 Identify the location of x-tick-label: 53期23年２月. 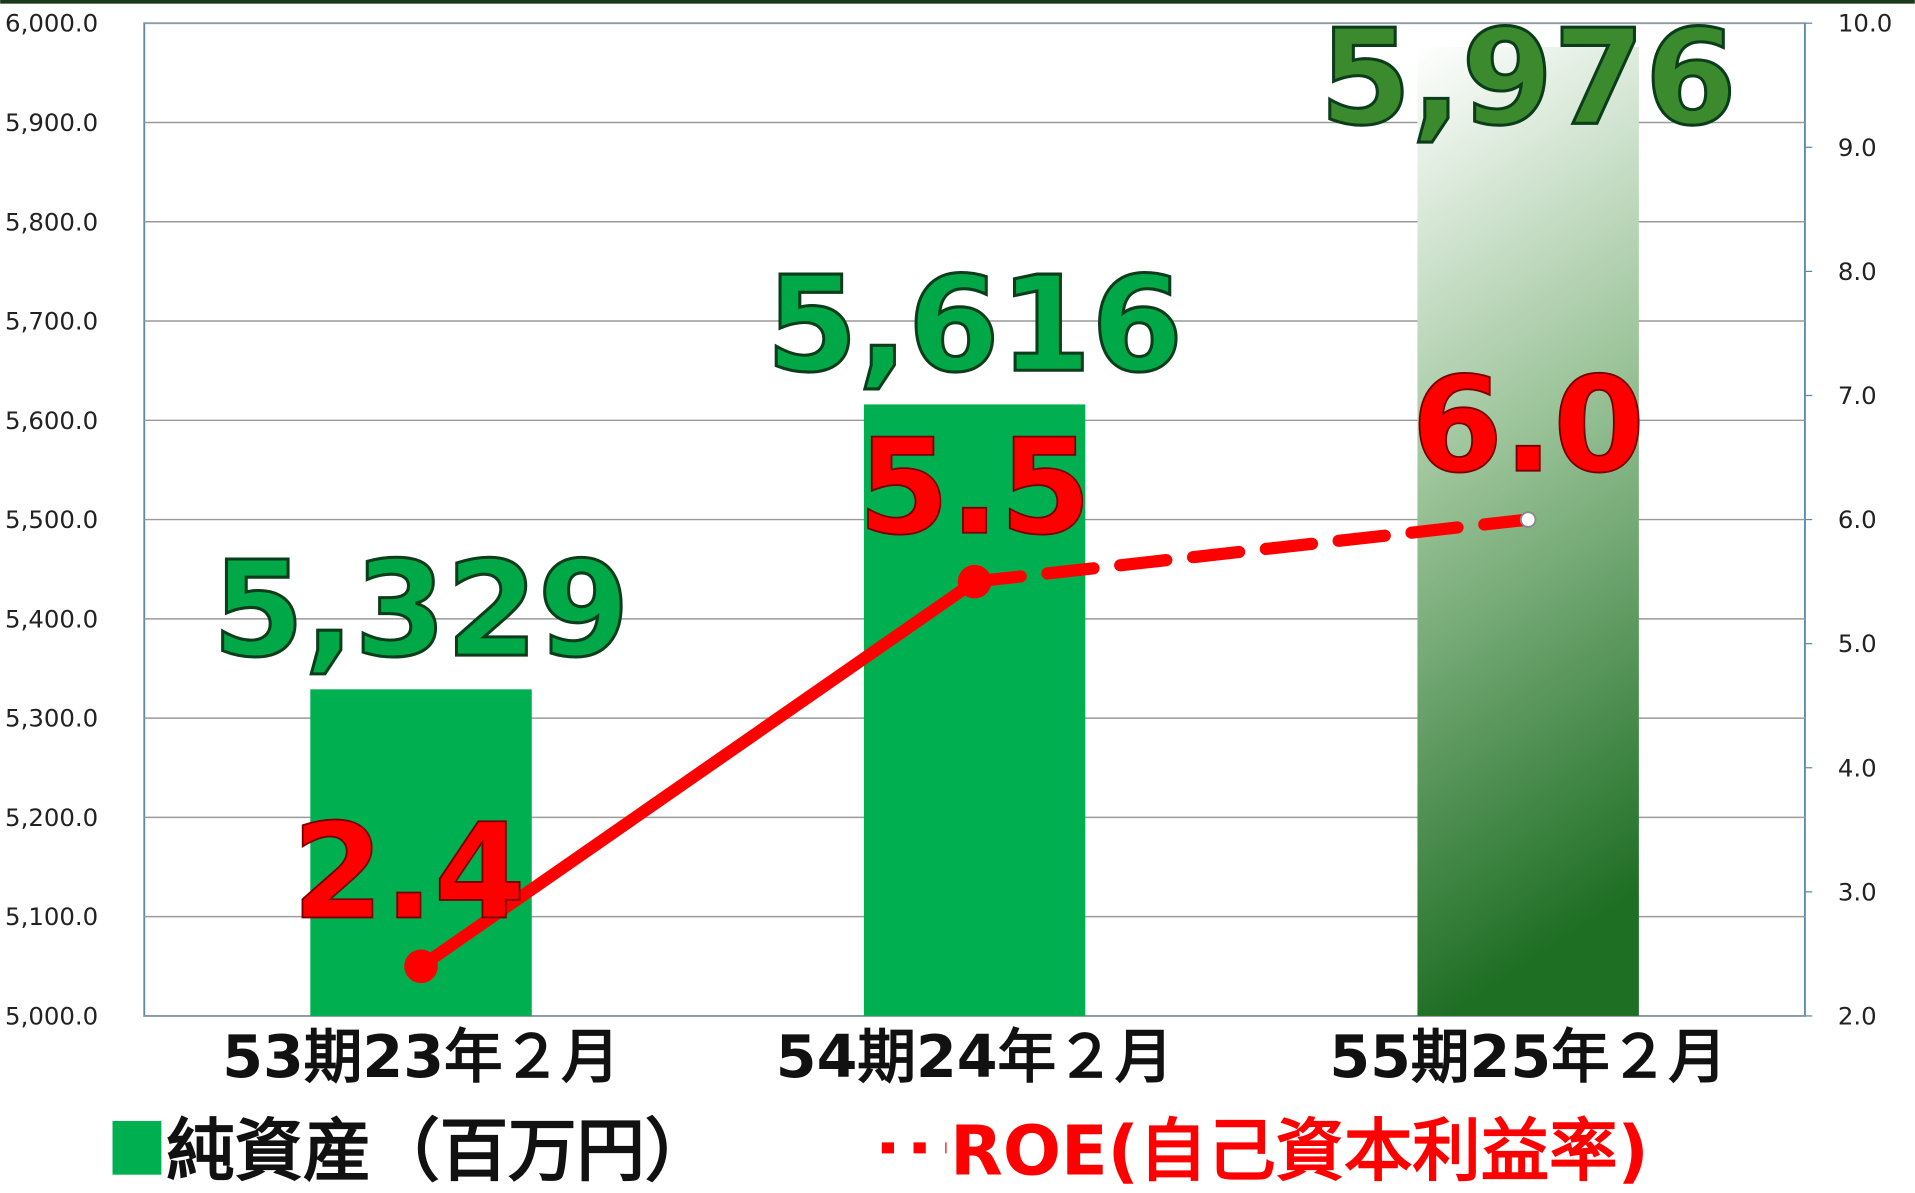
(421, 1057).